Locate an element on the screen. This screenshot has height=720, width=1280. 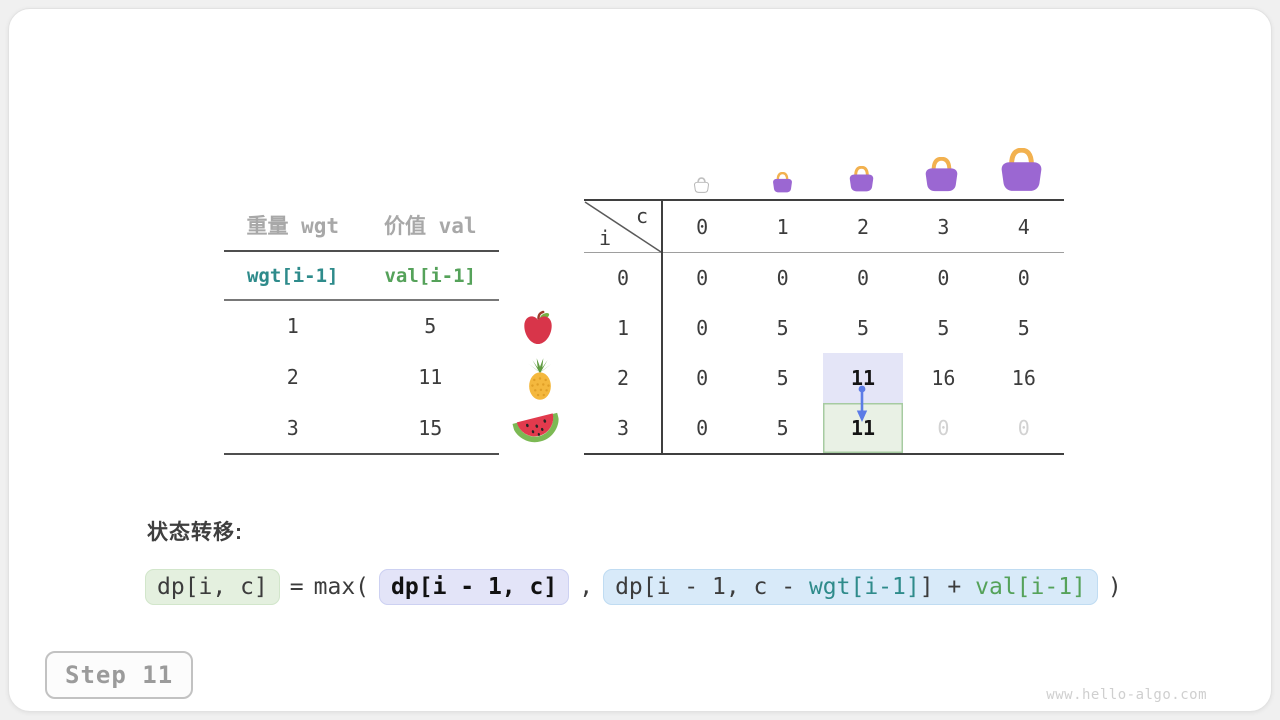
item-3-value: 15 is located at coordinates (430, 427).